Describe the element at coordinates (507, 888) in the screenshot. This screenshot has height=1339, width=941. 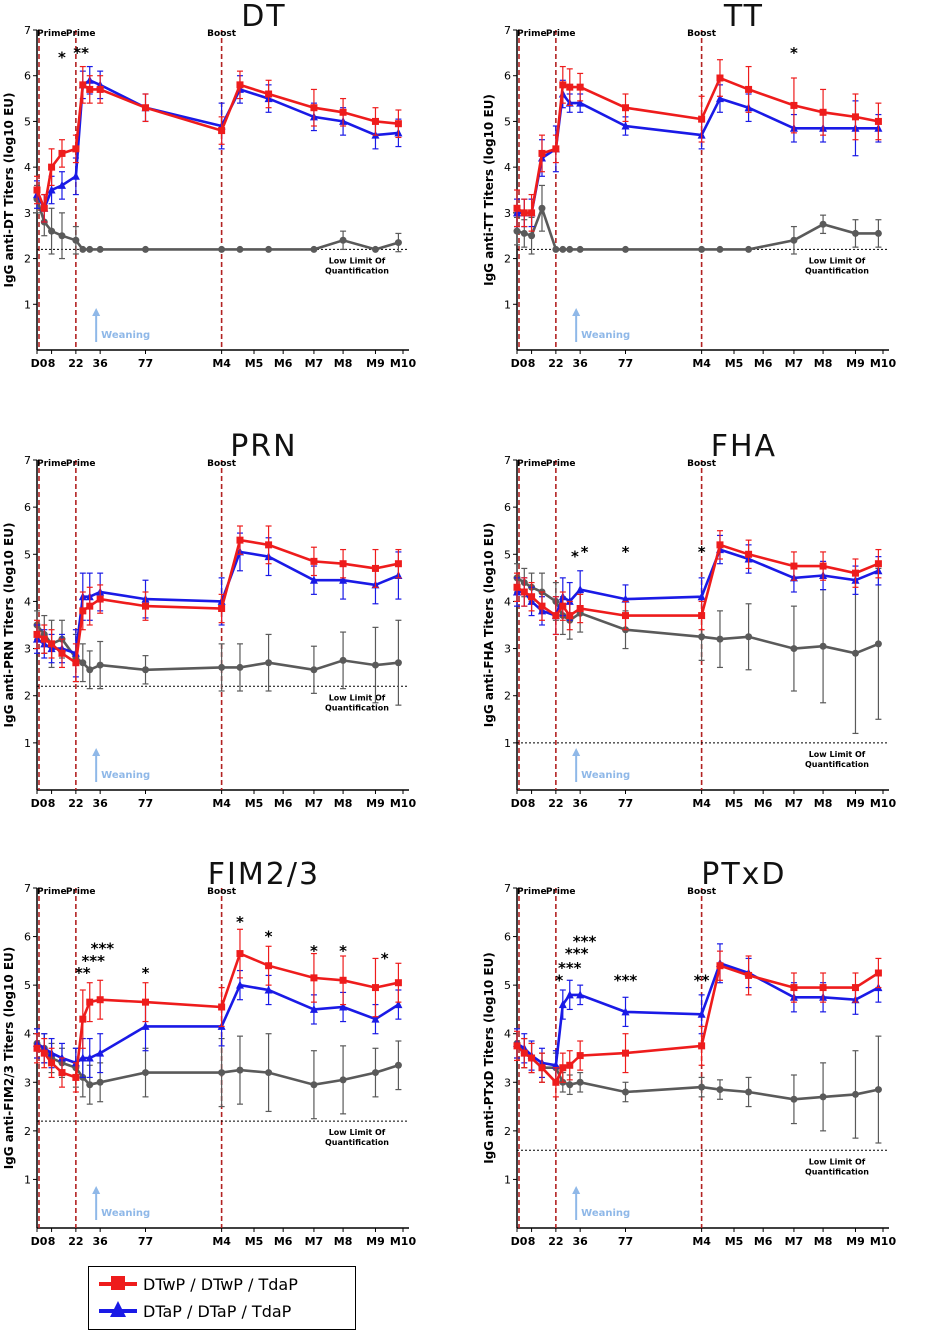
I see `y-tick-label: 7` at that location.